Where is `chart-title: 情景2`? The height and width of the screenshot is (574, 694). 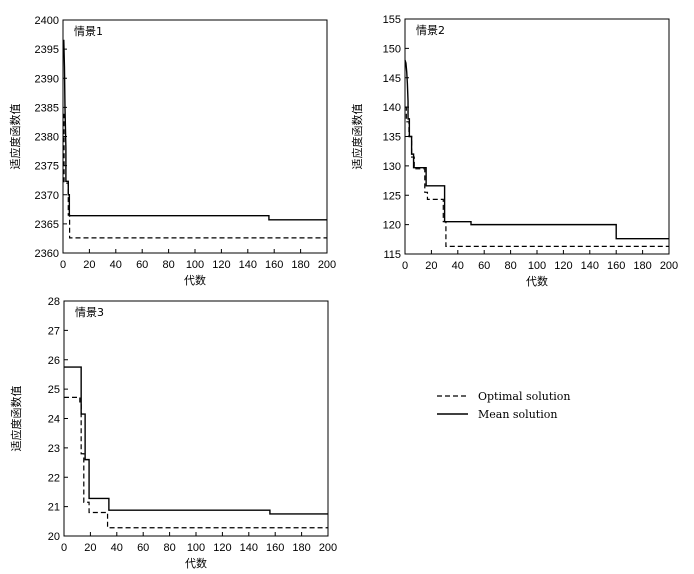 chart-title: 情景2 is located at coordinates (430, 30).